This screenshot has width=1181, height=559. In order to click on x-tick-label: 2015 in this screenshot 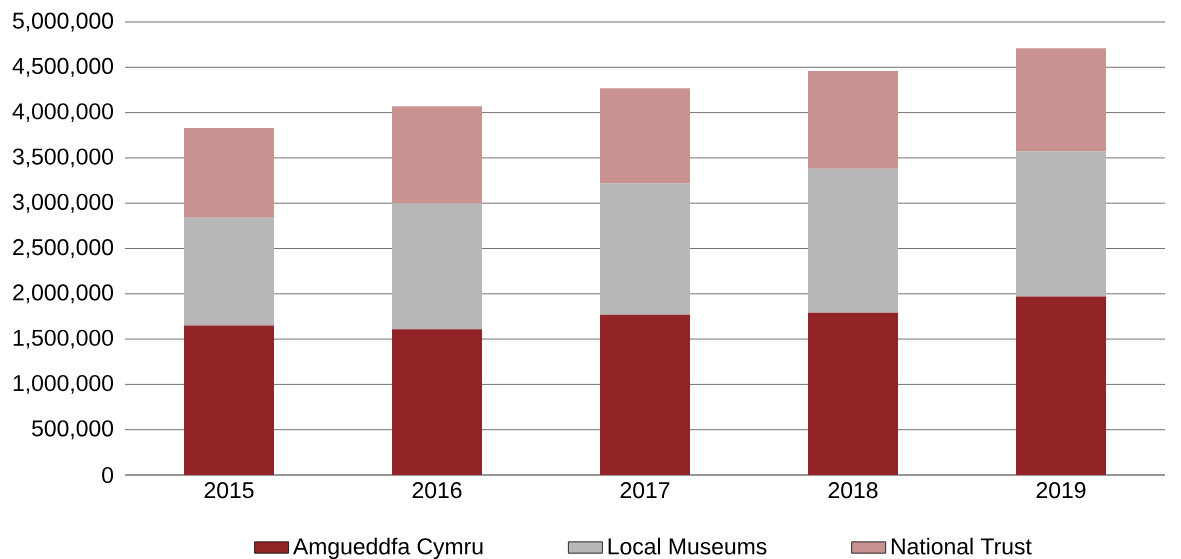, I will do `click(229, 490)`.